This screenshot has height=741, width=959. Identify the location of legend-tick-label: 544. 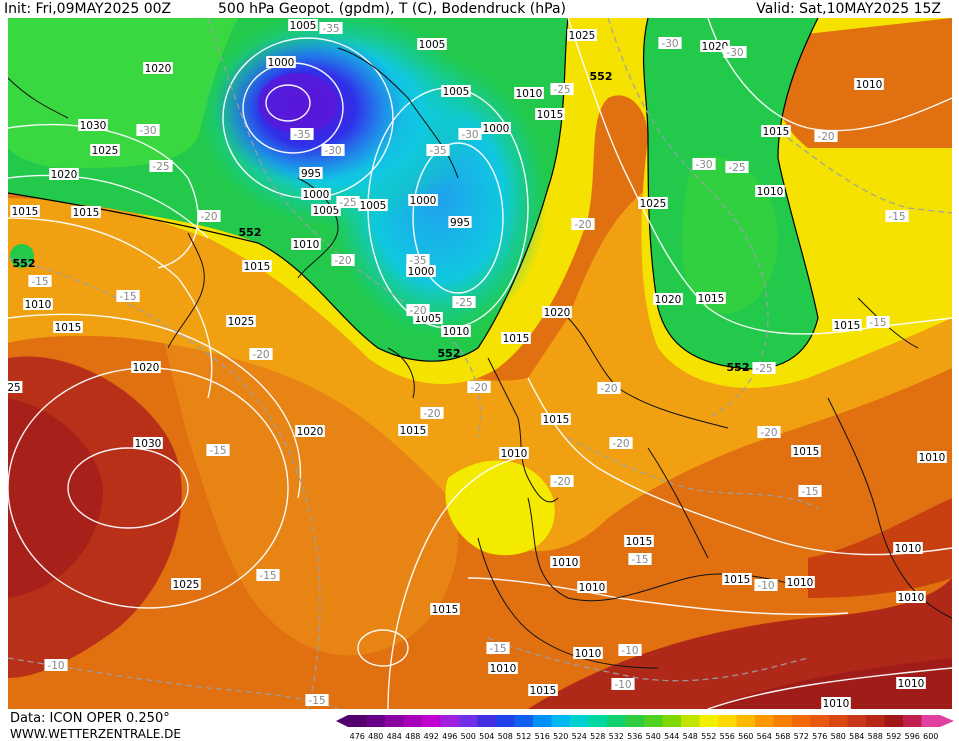
(671, 736).